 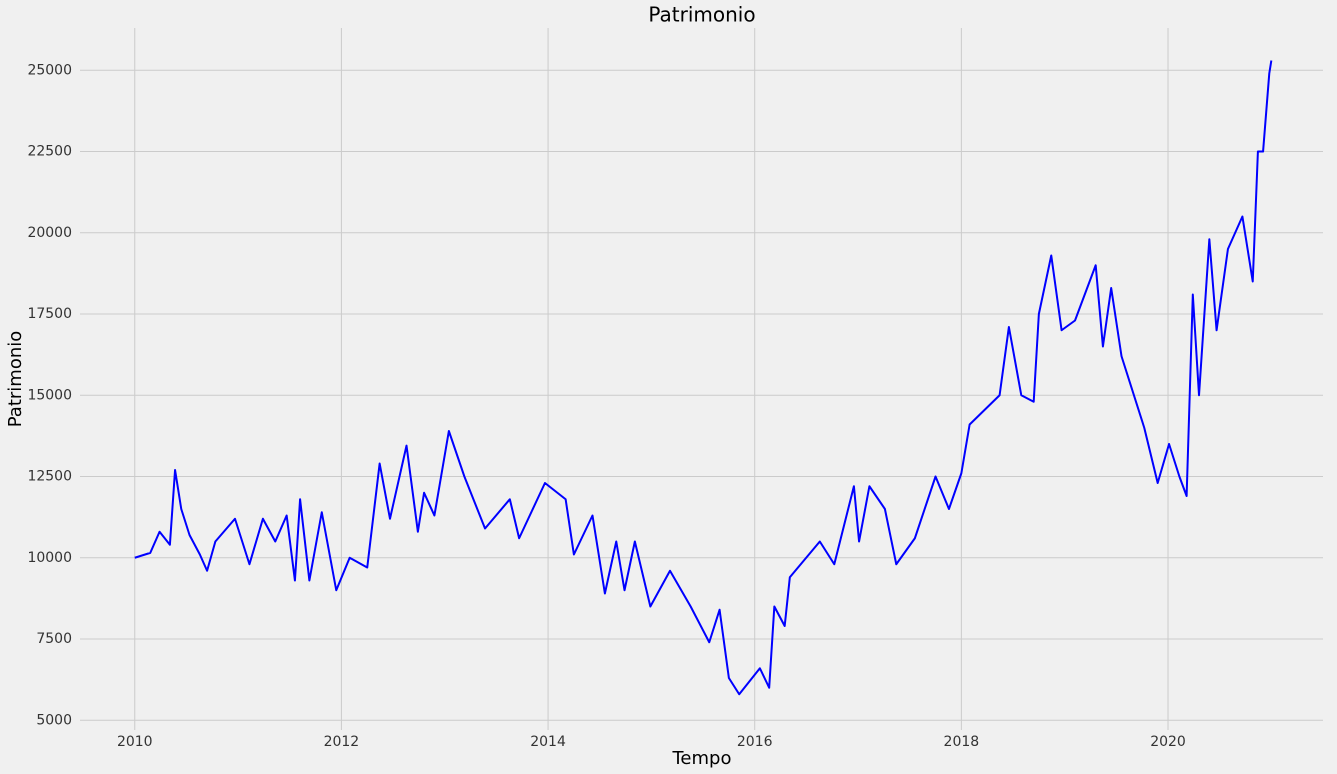 I want to click on y-tick-label: 10000, so click(x=49, y=558).